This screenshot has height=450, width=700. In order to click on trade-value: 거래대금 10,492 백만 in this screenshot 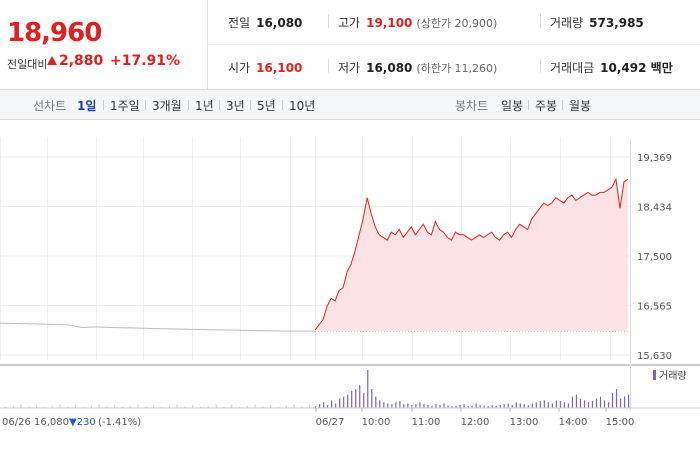, I will do `click(611, 67)`.